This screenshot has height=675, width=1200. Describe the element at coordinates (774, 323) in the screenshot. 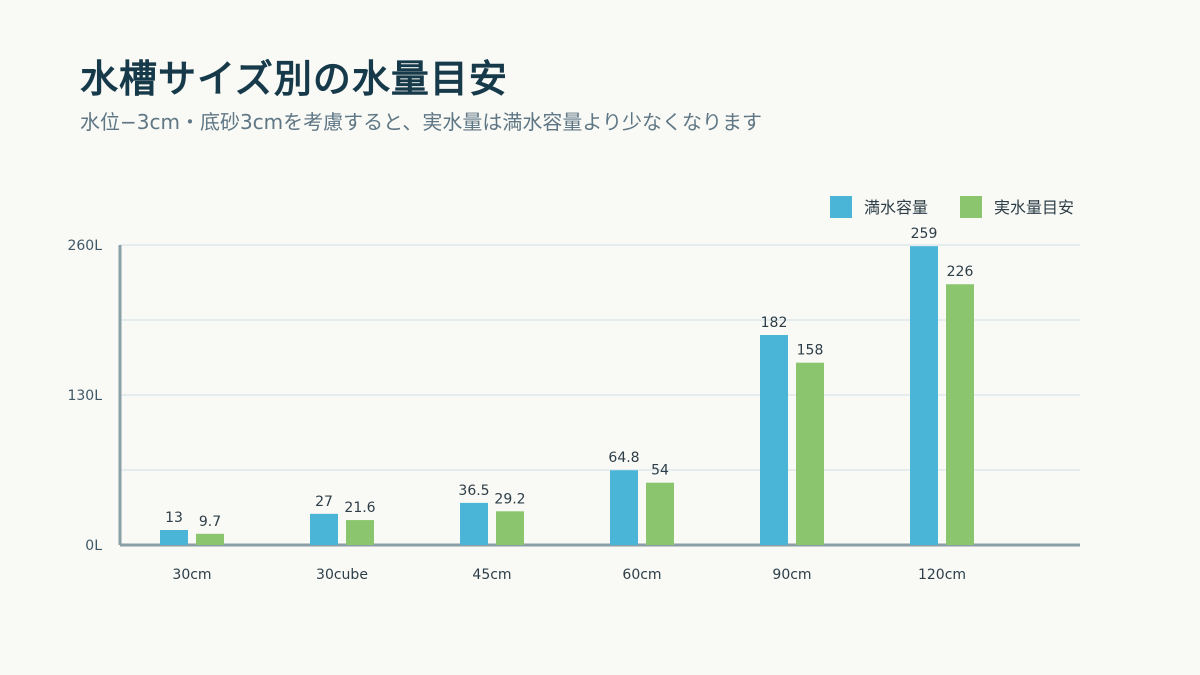

I see `data-label: 182` at that location.